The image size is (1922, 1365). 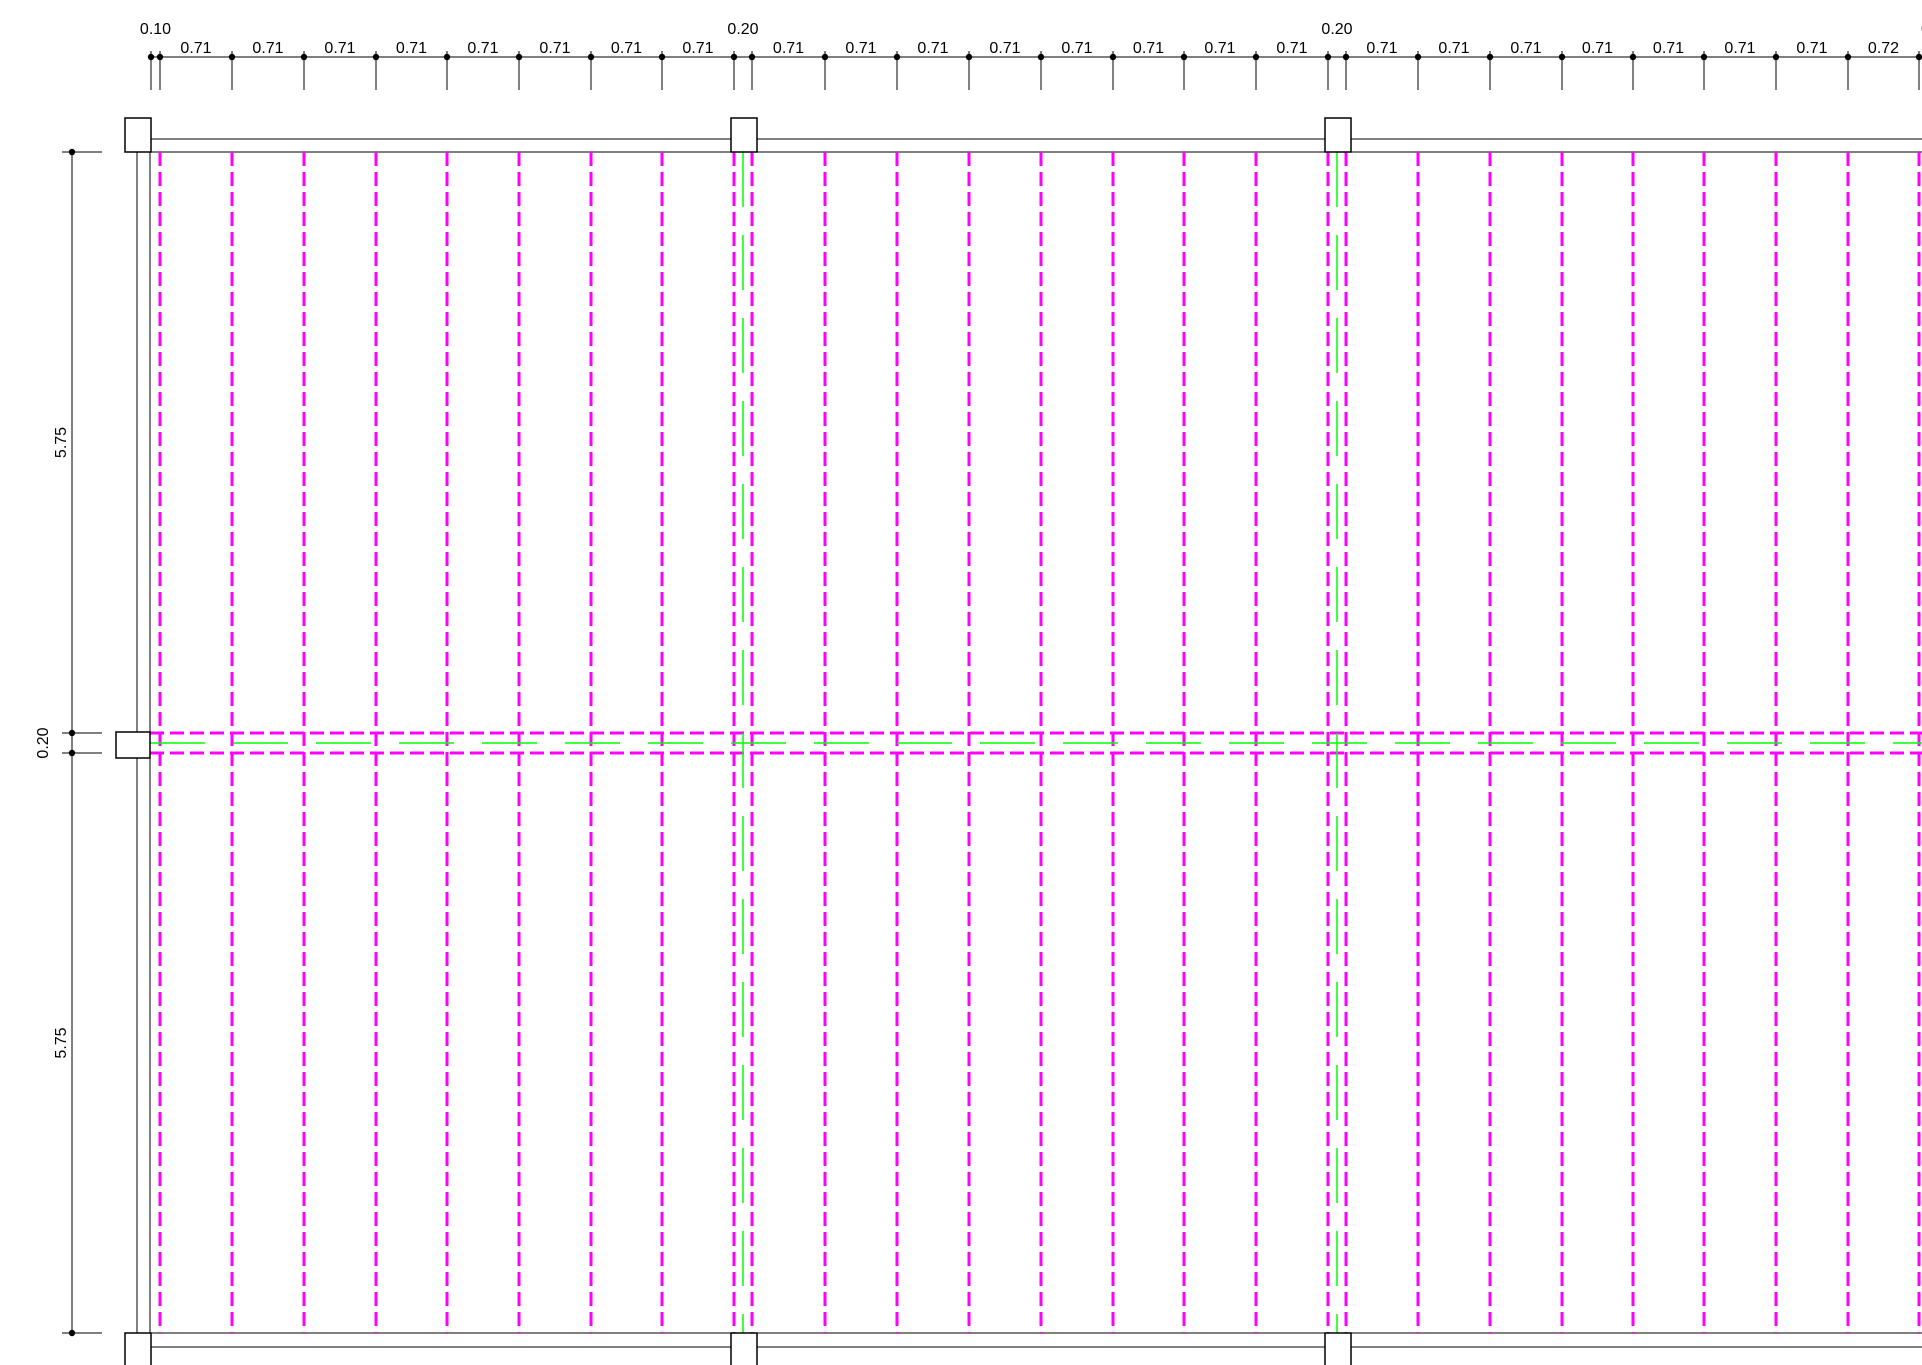 What do you see at coordinates (68, 742) in the screenshot?
I see `left-dimension-chain: 5.75 0.20 5.75` at bounding box center [68, 742].